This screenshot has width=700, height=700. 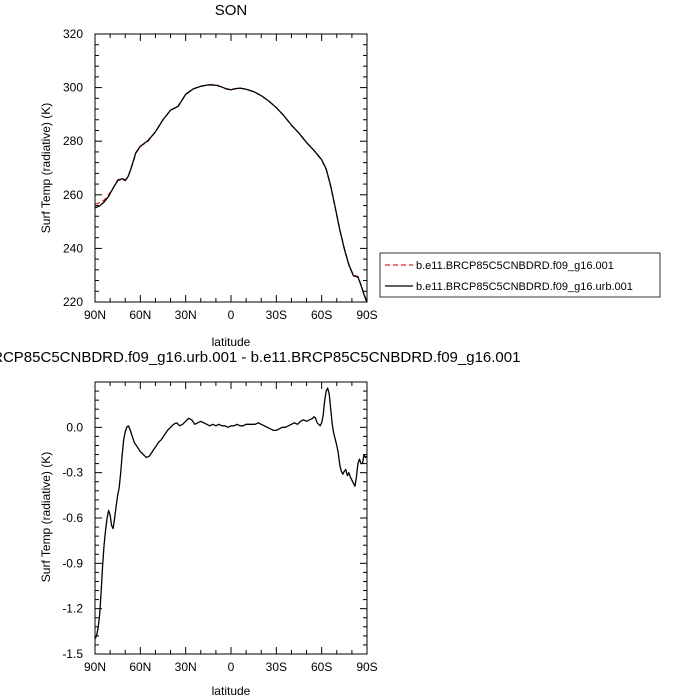 I want to click on y-tick-label: -0.9, so click(x=72, y=563).